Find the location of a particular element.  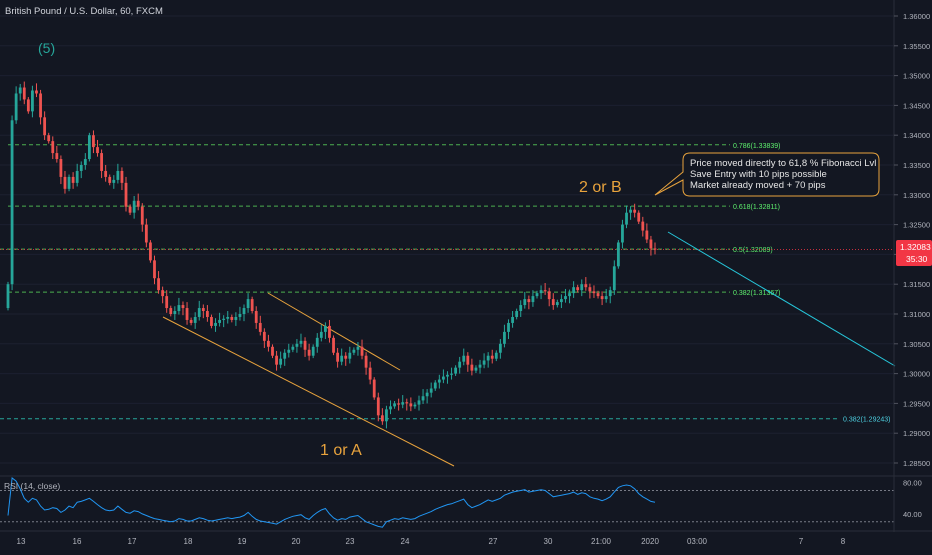

time-tick-label: 20 is located at coordinates (296, 541).